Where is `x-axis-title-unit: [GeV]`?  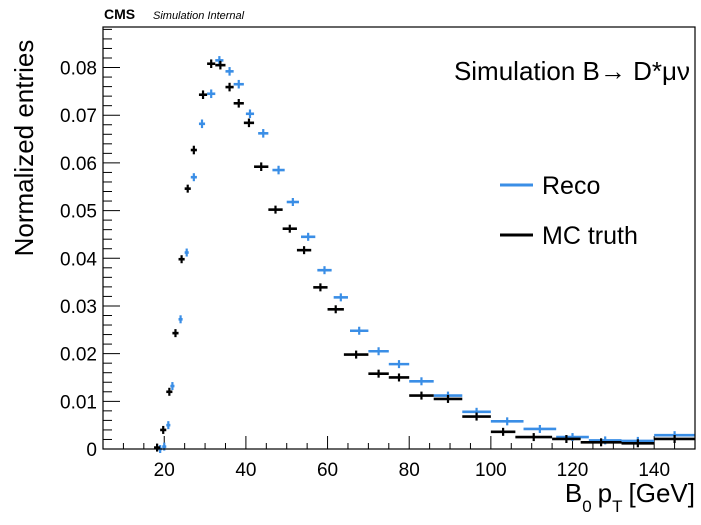
x-axis-title-unit: [GeV] is located at coordinates (662, 493).